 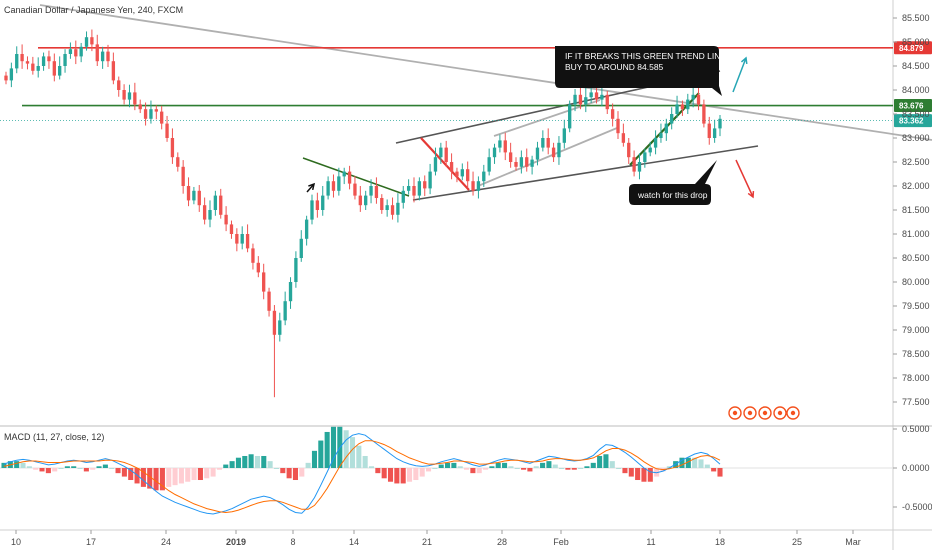 I want to click on grey-flag-lower, so click(x=547, y=157).